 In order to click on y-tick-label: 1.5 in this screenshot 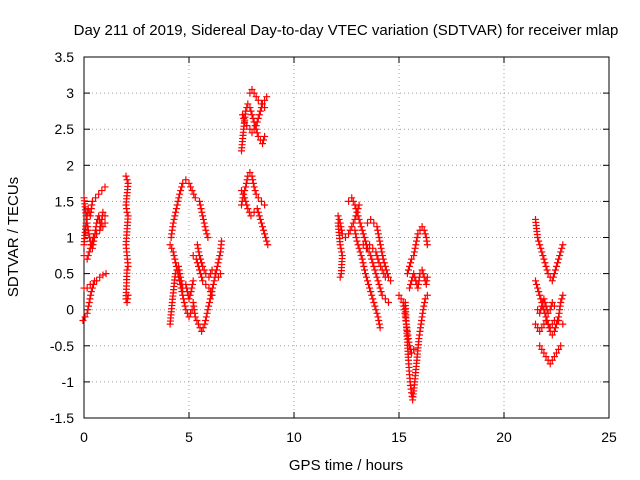, I will do `click(65, 201)`.